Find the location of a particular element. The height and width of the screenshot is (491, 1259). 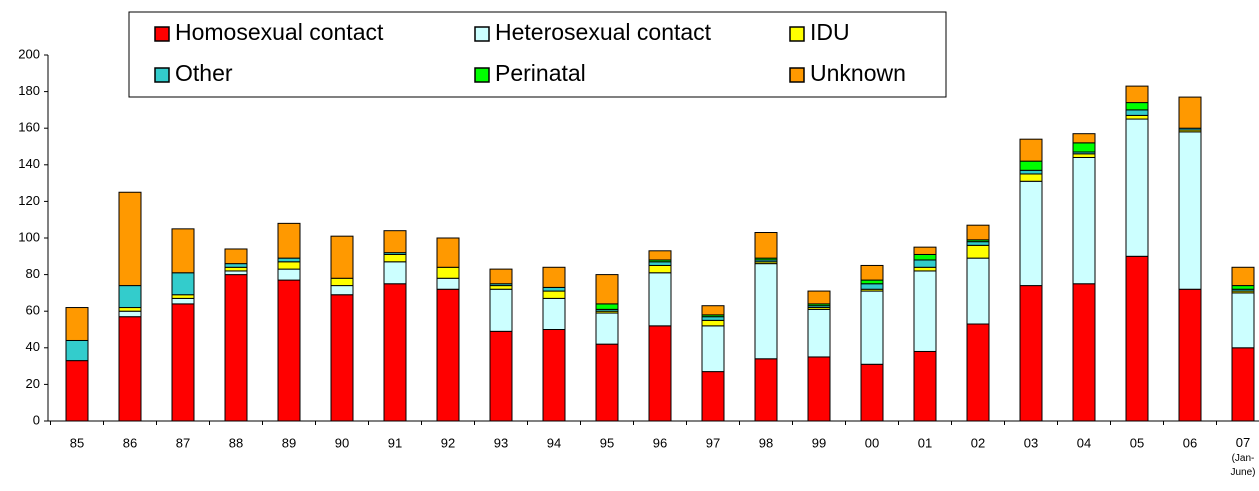

y-tick-label: 120 is located at coordinates (29, 200).